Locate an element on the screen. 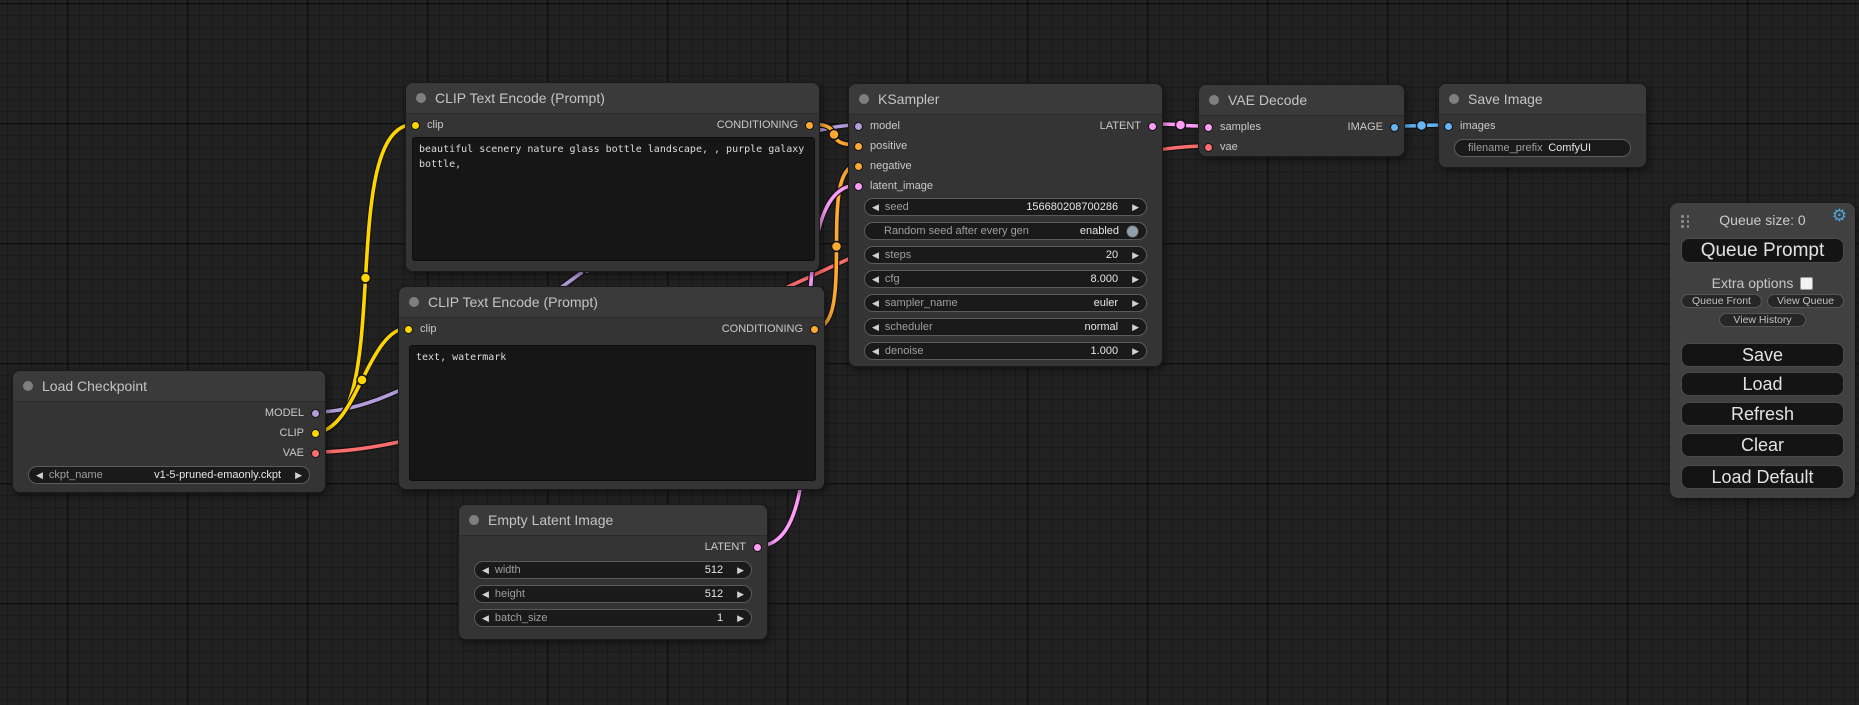 The image size is (1859, 705). queue-prompt-button: Queue Prompt is located at coordinates (1762, 250).